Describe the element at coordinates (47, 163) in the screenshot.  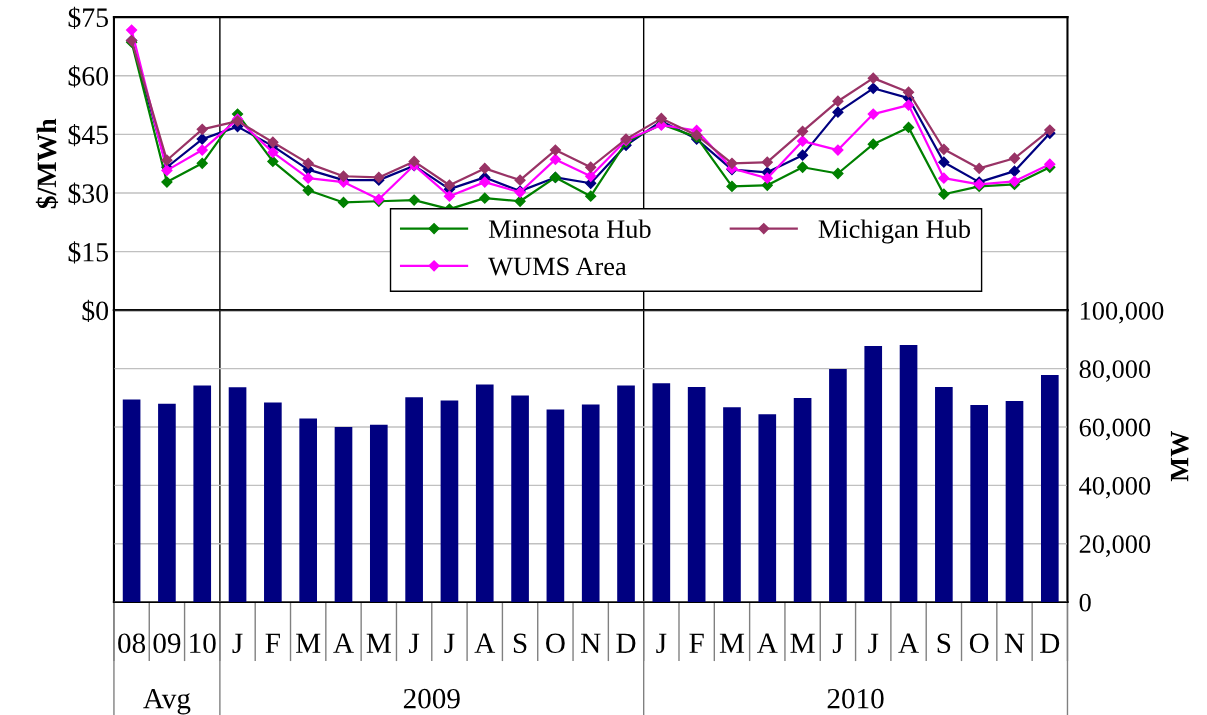
I see `y-axis-title: $/MWh` at that location.